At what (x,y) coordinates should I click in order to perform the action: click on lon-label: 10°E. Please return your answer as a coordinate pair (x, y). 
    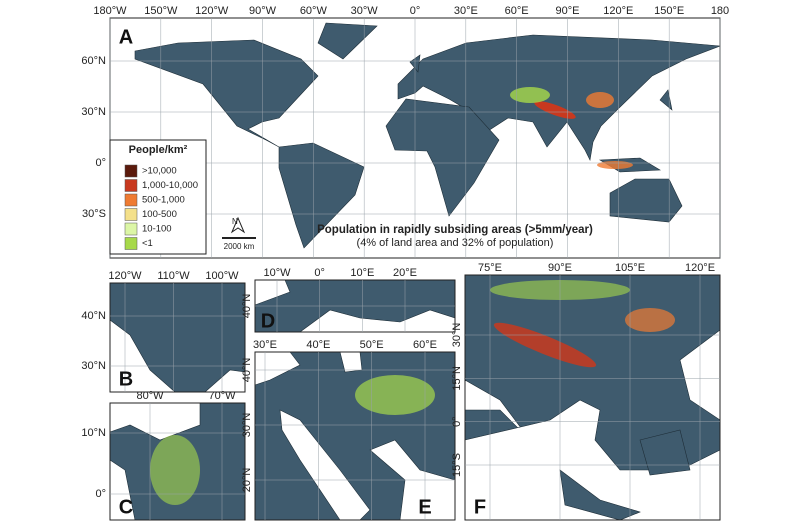
    Looking at the image, I should click on (362, 273).